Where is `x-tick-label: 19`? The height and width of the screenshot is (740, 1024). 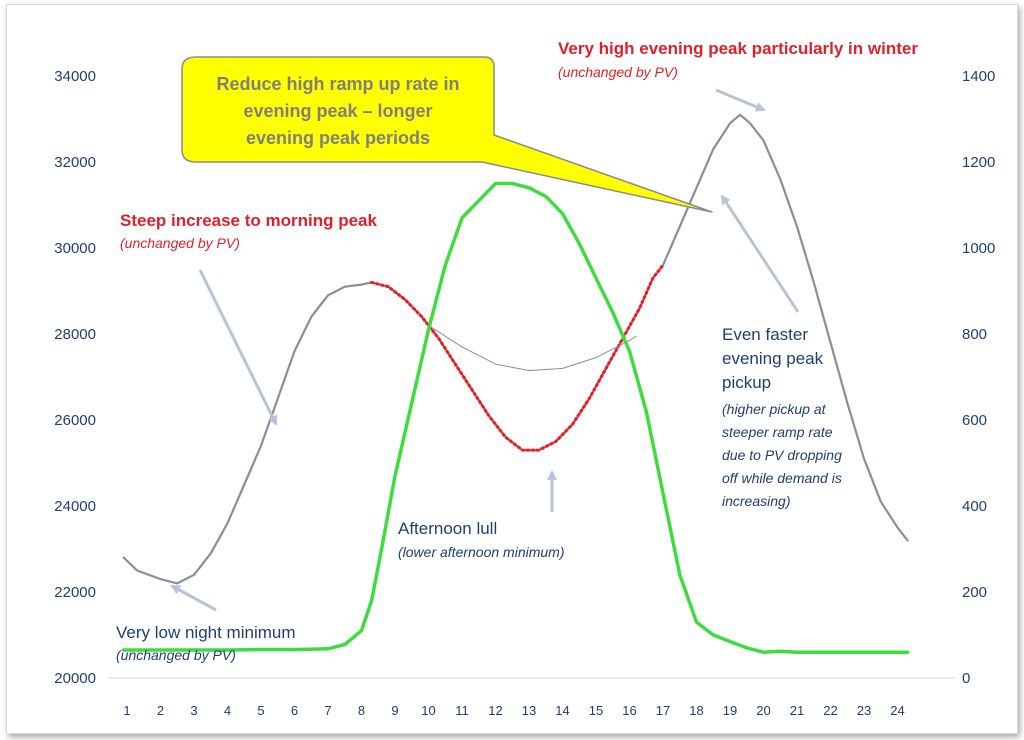 x-tick-label: 19 is located at coordinates (730, 710).